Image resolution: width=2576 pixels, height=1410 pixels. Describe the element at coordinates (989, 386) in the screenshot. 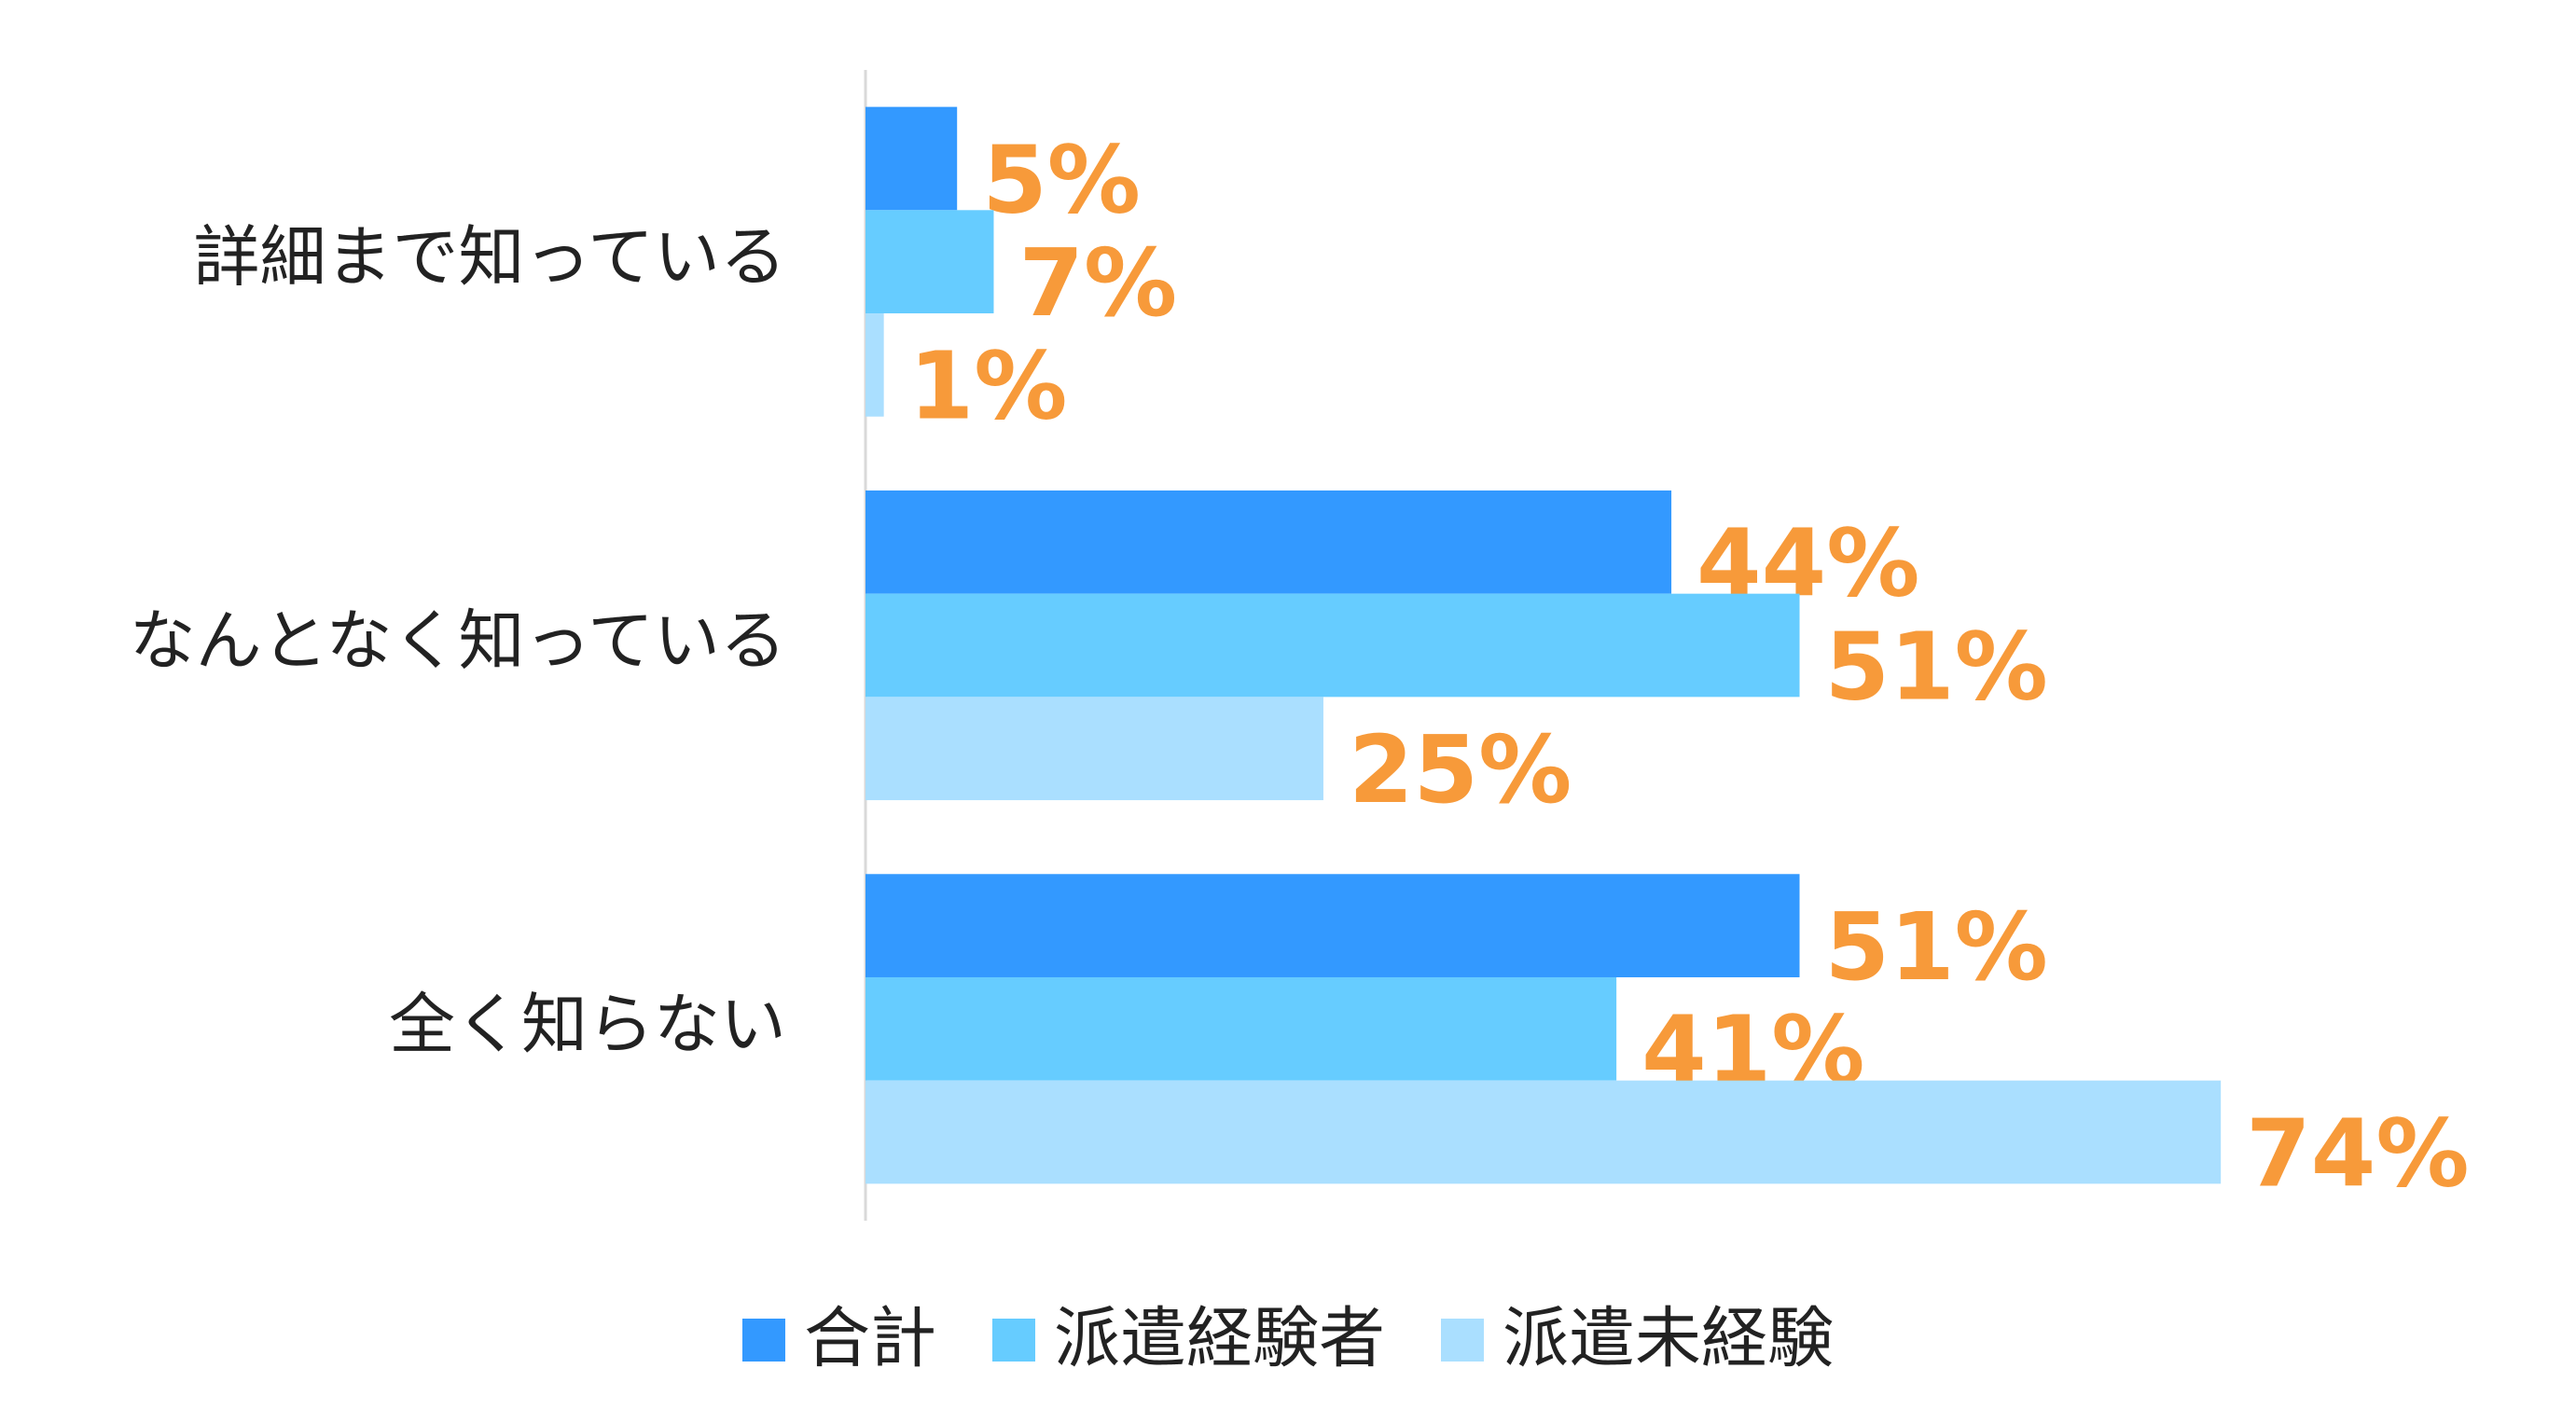

I see `value-label: 1%` at that location.